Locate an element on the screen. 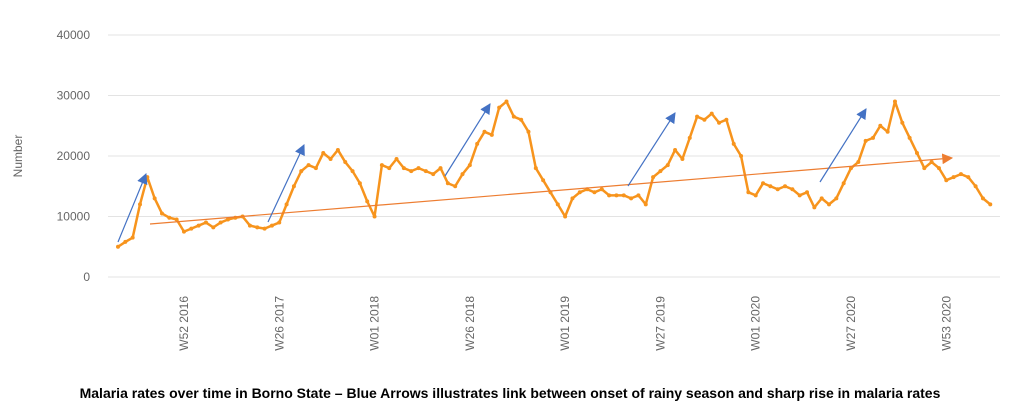 Image resolution: width=1020 pixels, height=419 pixels. x-tick-label: W26 2018 is located at coordinates (470, 323).